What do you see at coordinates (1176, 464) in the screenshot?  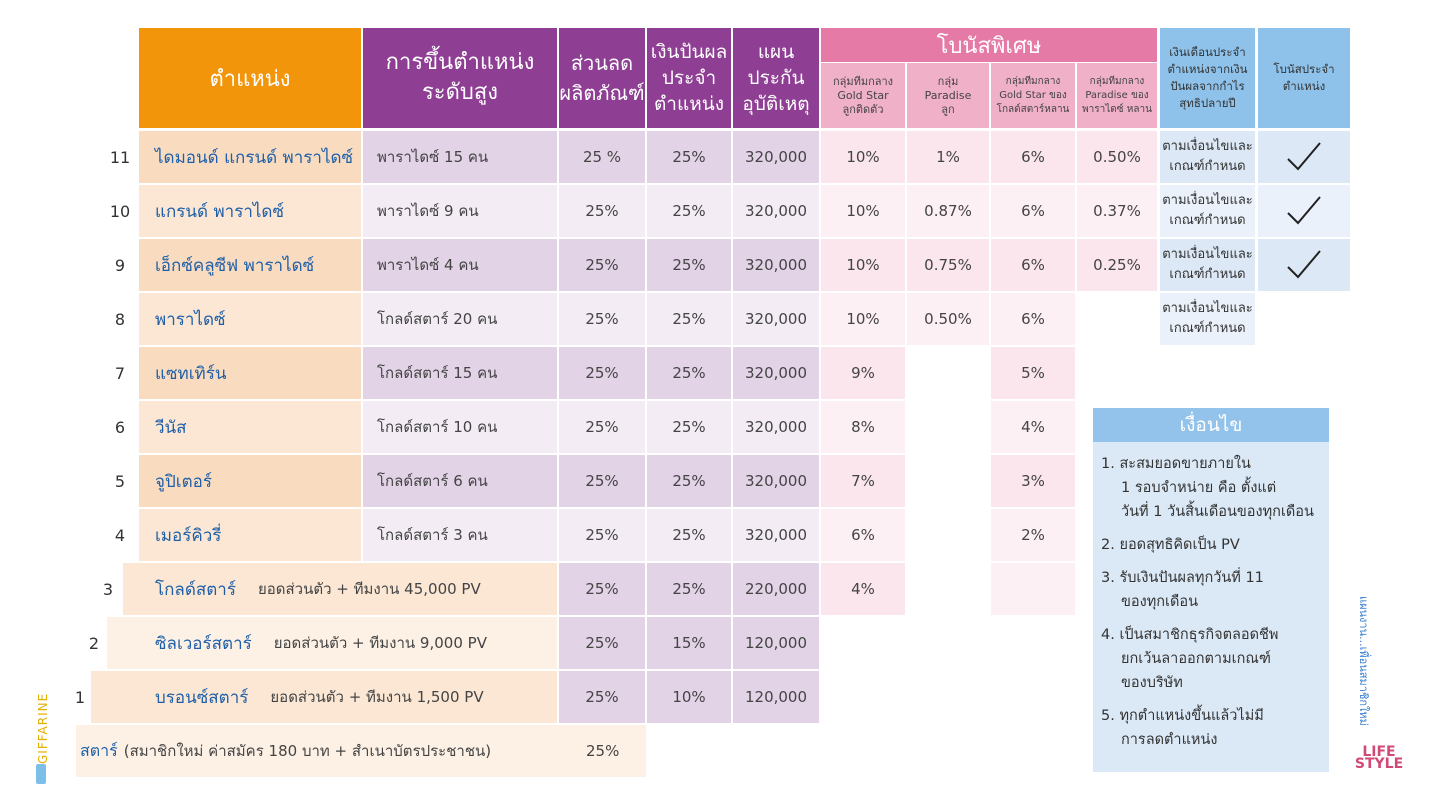 I see `condition-line: 1. สะสมยอดขายภายใน` at bounding box center [1176, 464].